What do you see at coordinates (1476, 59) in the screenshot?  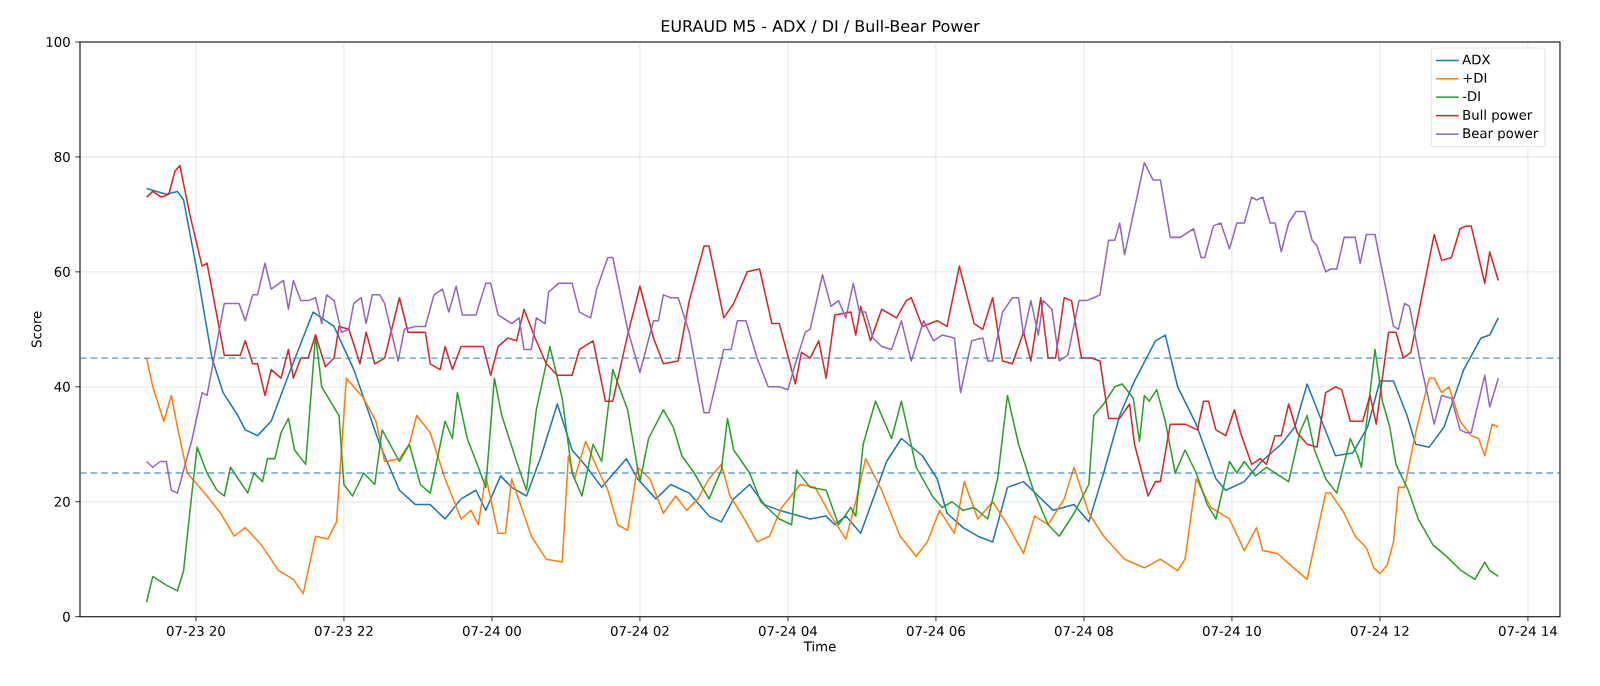 I see `legend-label: ADX` at bounding box center [1476, 59].